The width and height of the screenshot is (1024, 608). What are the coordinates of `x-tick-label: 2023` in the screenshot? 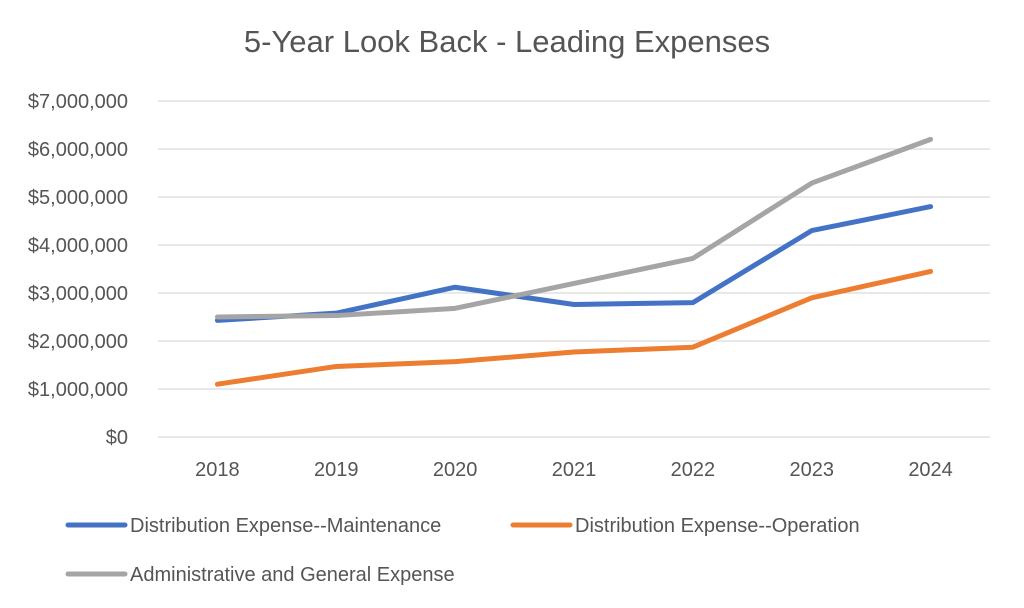 It's located at (811, 470).